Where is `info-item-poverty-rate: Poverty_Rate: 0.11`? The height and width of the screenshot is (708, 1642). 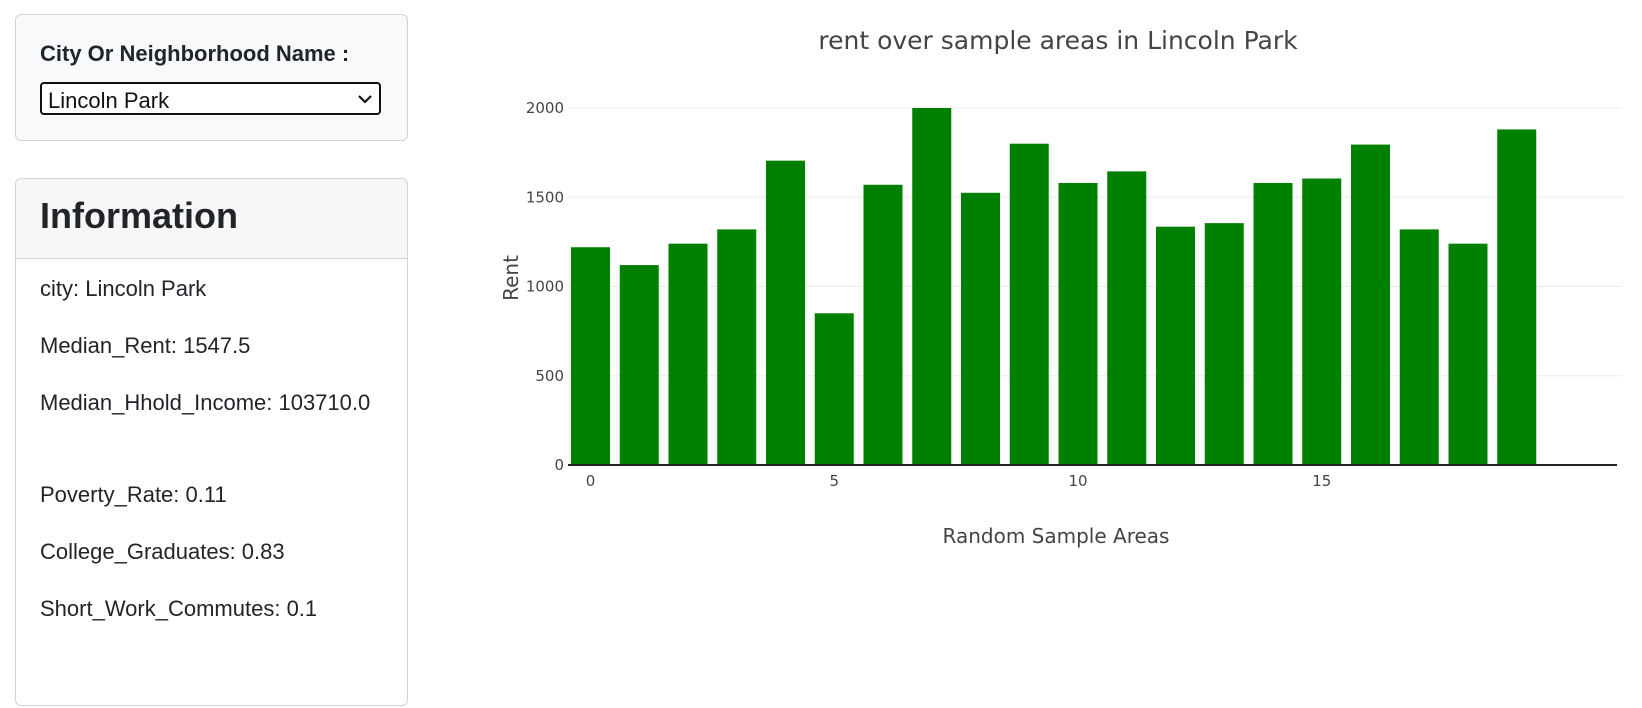
info-item-poverty-rate: Poverty_Rate: 0.11 is located at coordinates (133, 494).